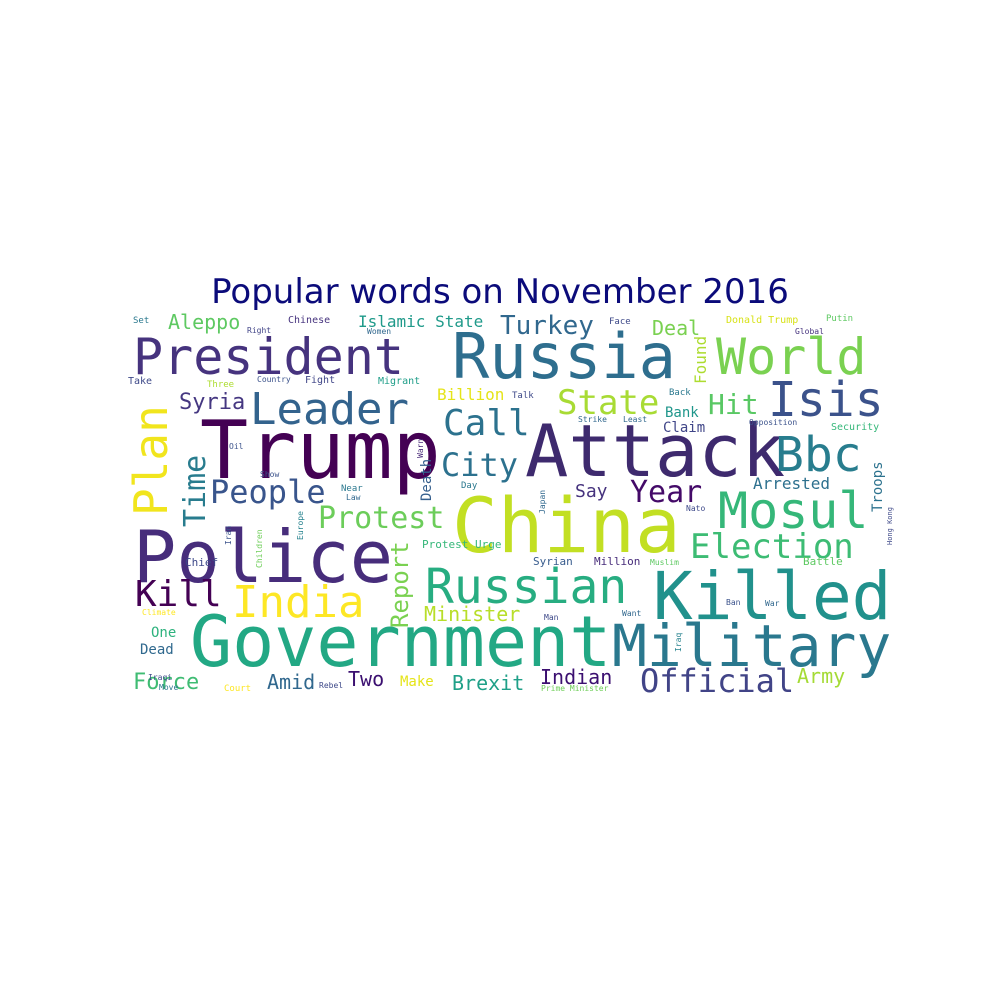 The height and width of the screenshot is (1000, 1000). Describe the element at coordinates (400, 584) in the screenshot. I see `word-report: Report` at that location.